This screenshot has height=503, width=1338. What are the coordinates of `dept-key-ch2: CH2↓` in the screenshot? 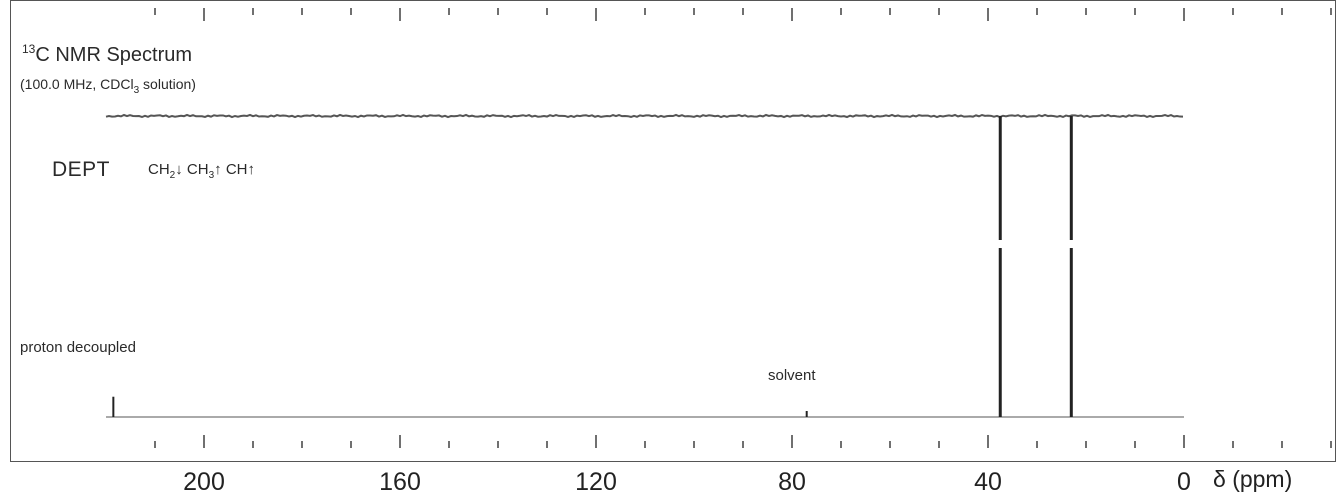 It's located at (165, 171).